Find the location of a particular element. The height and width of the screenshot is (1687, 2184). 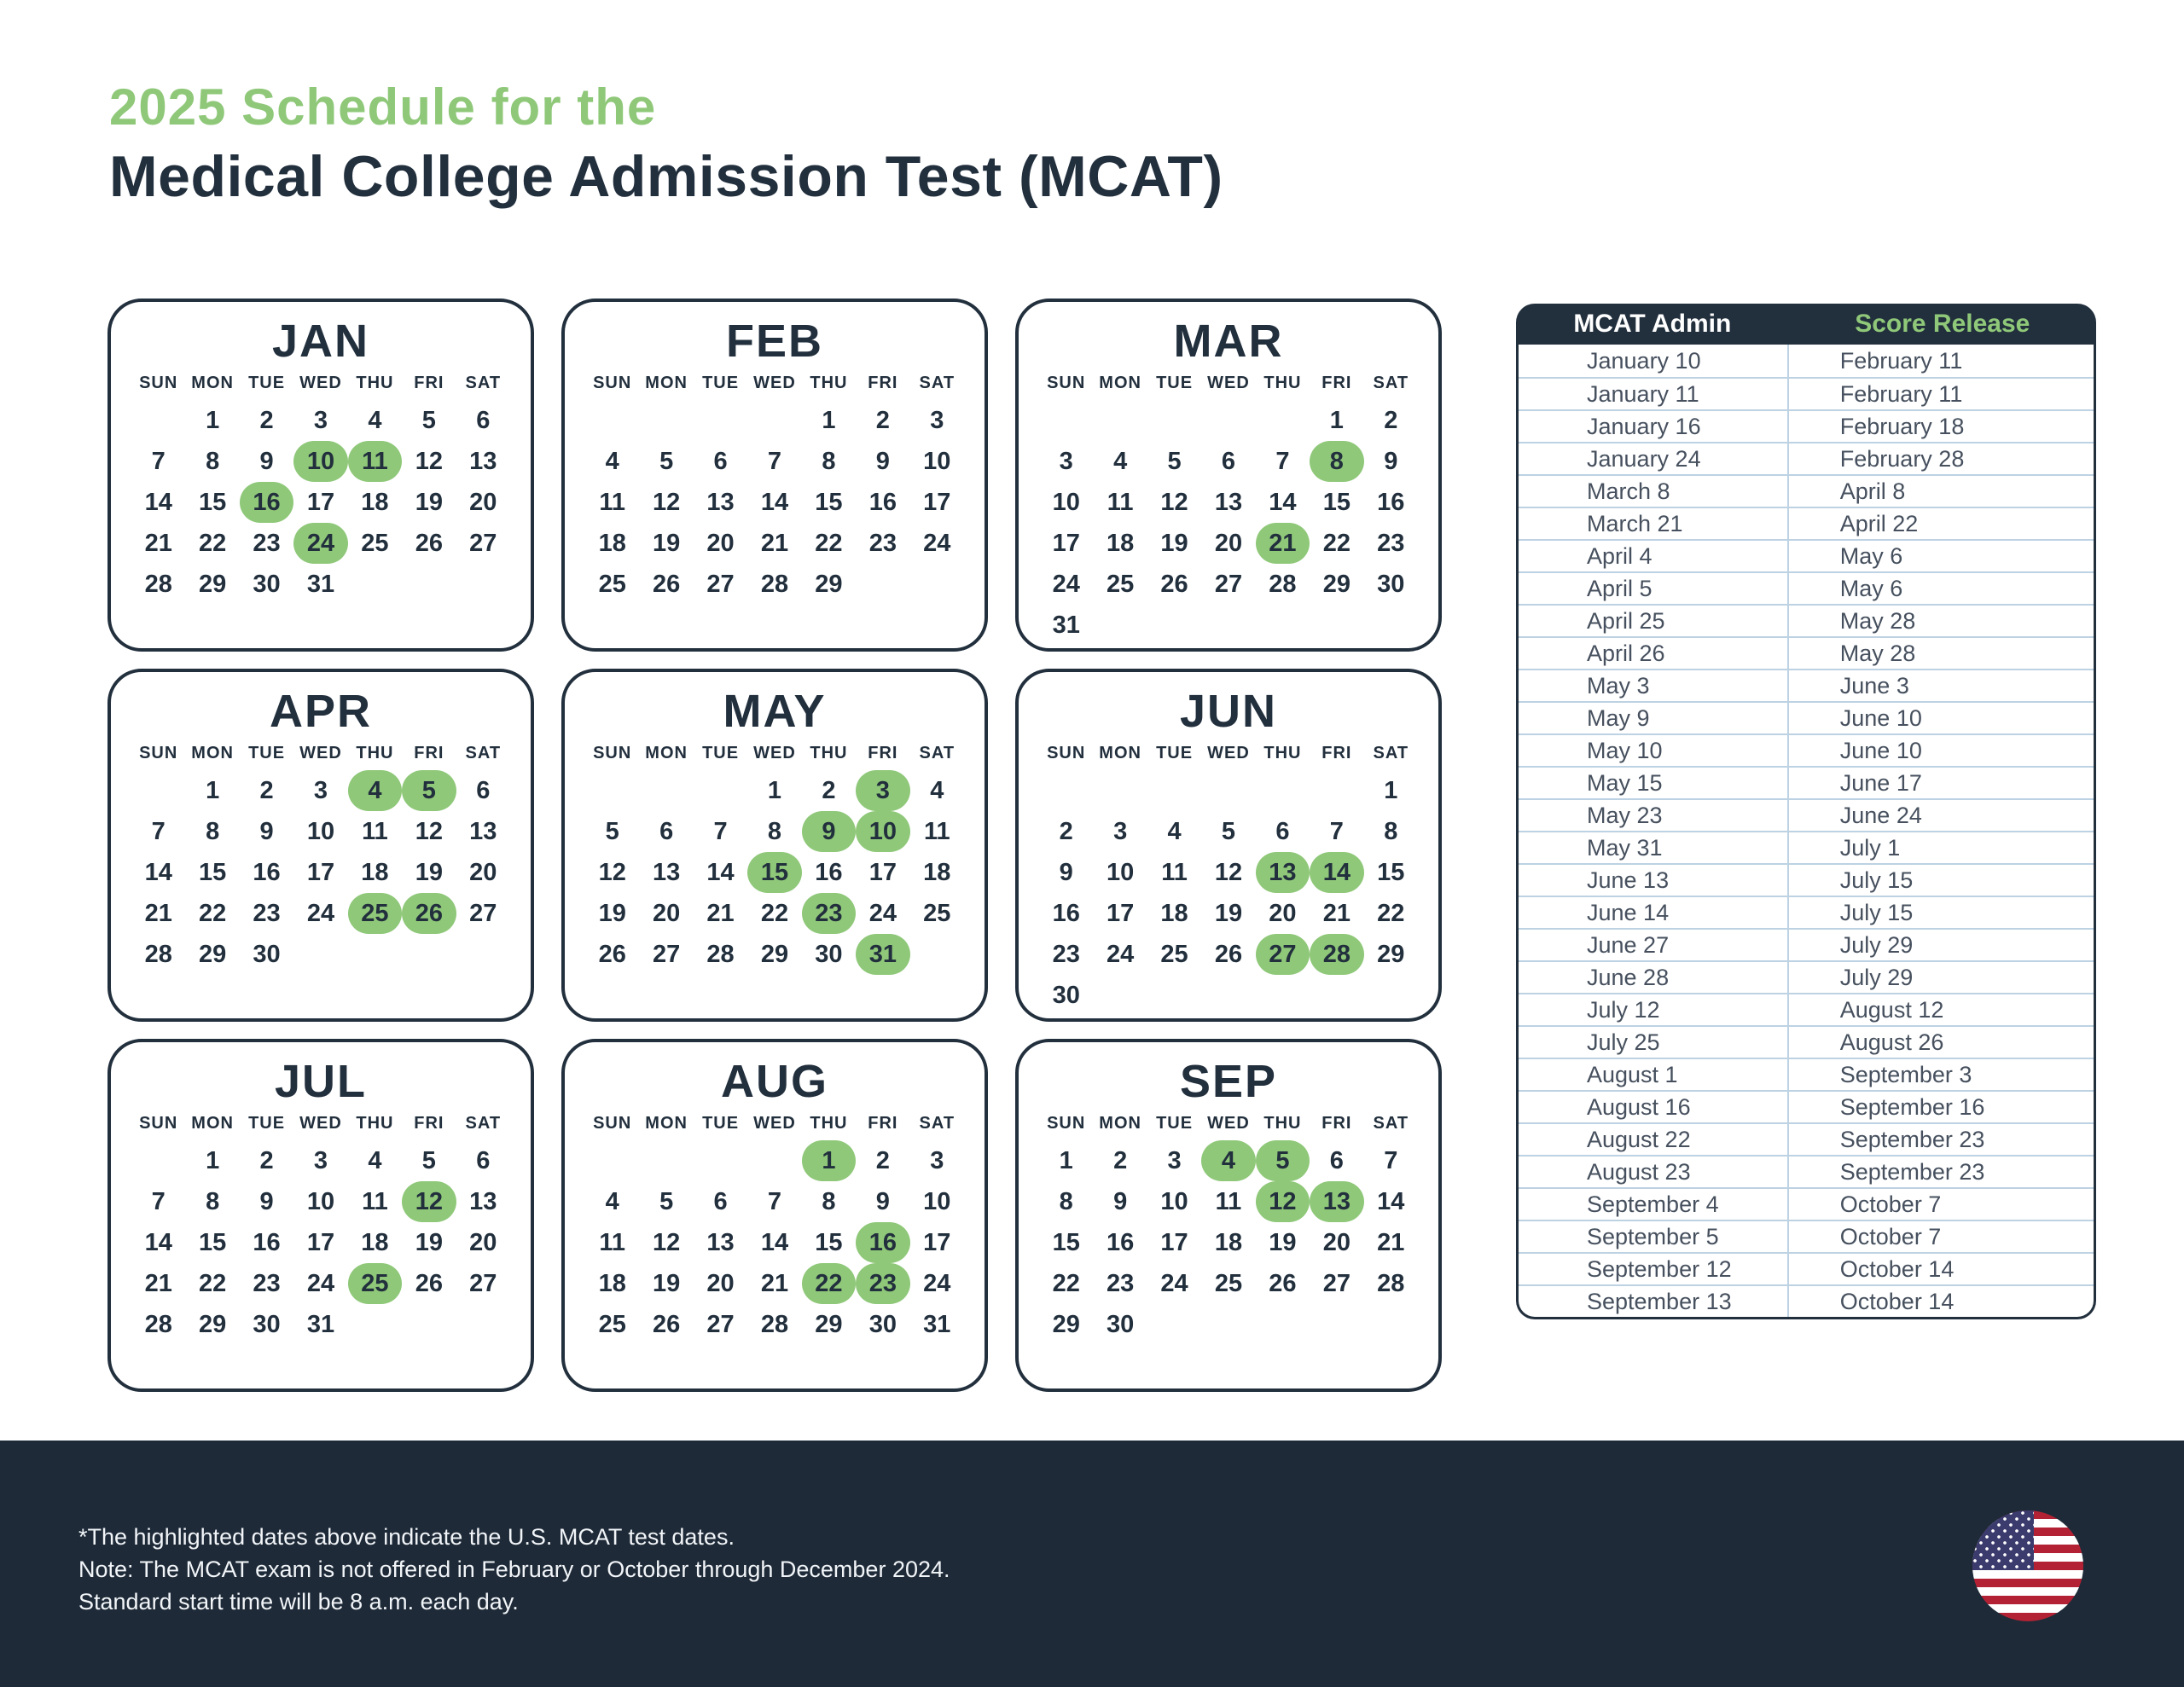

calendar-day-highlighted: 26 is located at coordinates (429, 913).